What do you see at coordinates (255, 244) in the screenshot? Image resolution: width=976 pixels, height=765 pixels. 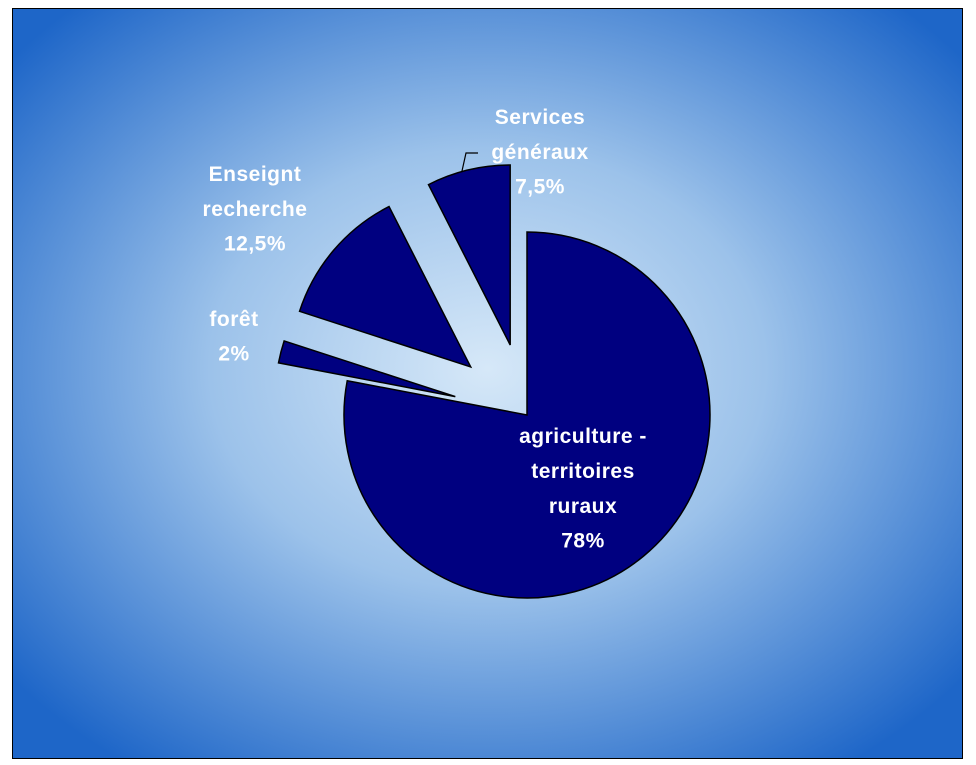 I see `value-label: 12,5%` at bounding box center [255, 244].